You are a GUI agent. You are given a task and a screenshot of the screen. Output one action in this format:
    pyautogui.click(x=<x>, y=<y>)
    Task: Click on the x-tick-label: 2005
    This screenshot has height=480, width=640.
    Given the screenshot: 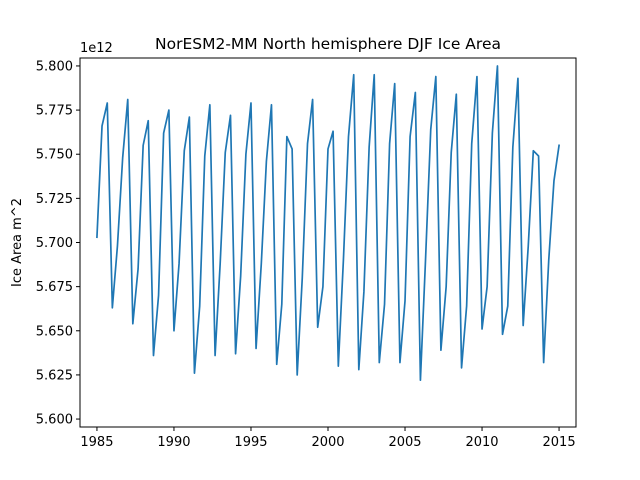 What is the action you would take?
    pyautogui.click(x=404, y=442)
    